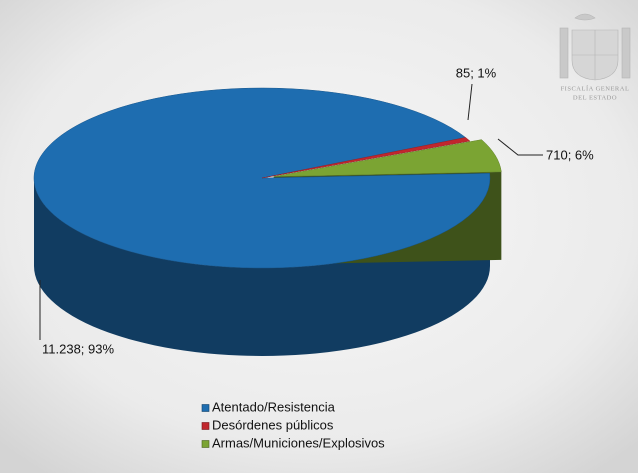 This screenshot has width=638, height=473. Describe the element at coordinates (298, 442) in the screenshot. I see `legend-label: Armas/Municiones/Explosivos` at that location.